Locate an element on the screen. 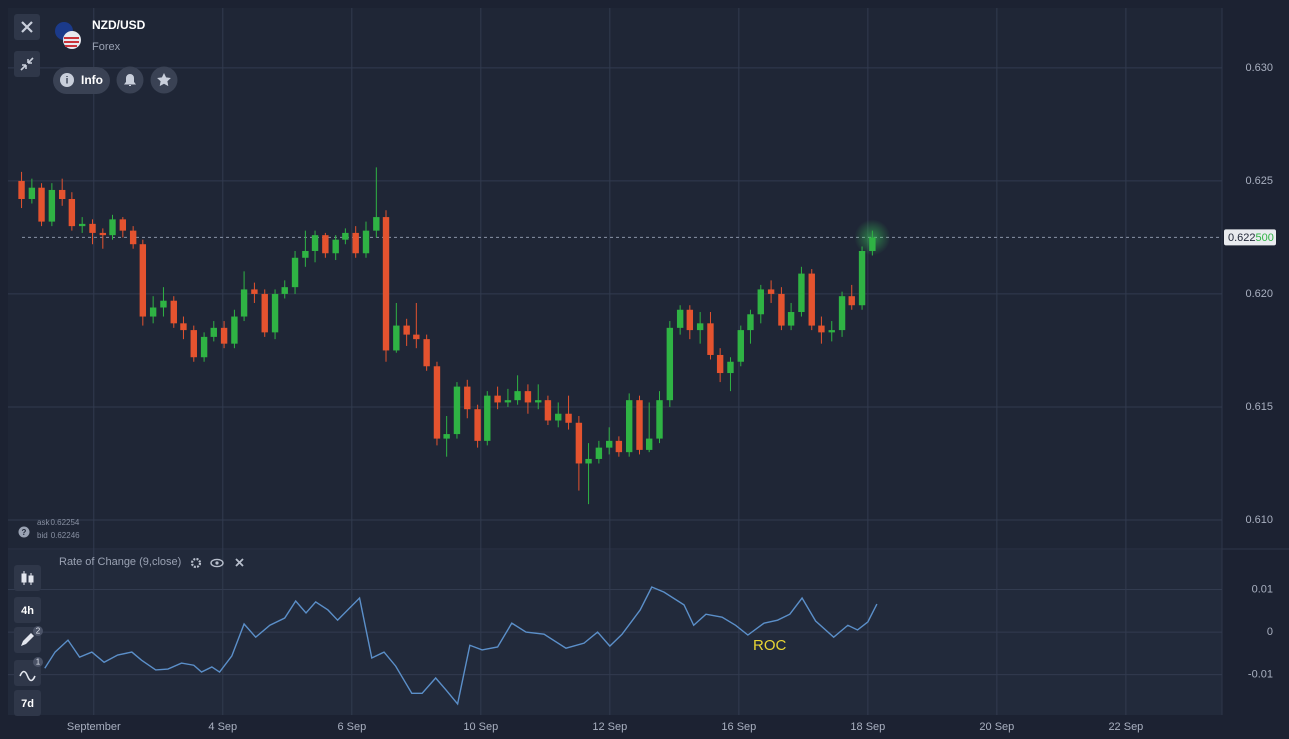  collapse-button is located at coordinates (27, 64).